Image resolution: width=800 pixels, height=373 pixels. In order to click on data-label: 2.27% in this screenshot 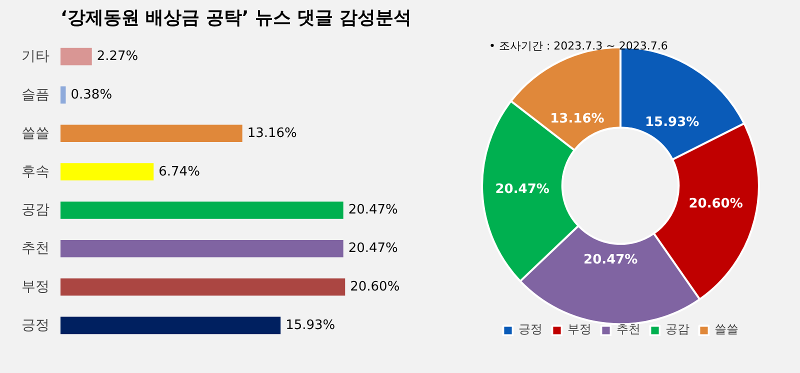, I will do `click(117, 56)`.